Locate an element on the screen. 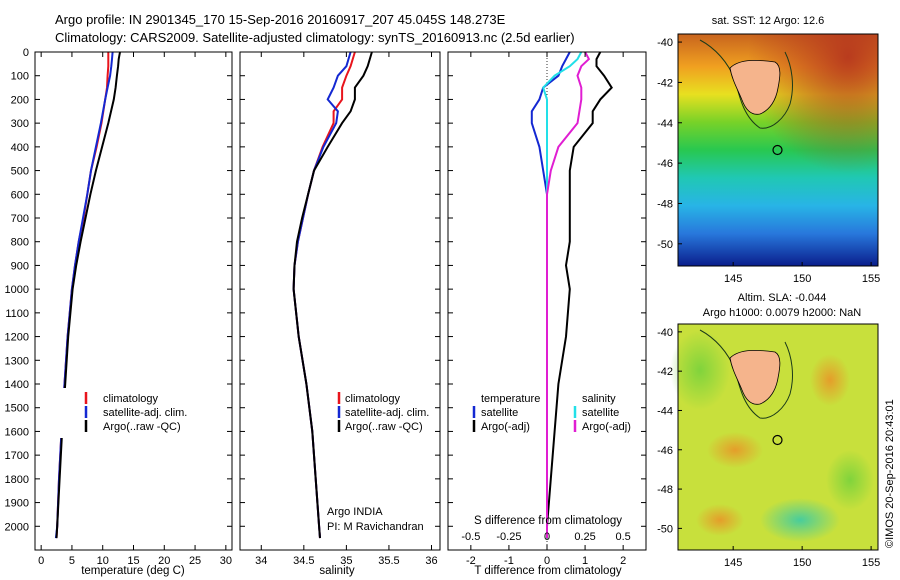  temperature-xtick-label: 30 is located at coordinates (226, 561).